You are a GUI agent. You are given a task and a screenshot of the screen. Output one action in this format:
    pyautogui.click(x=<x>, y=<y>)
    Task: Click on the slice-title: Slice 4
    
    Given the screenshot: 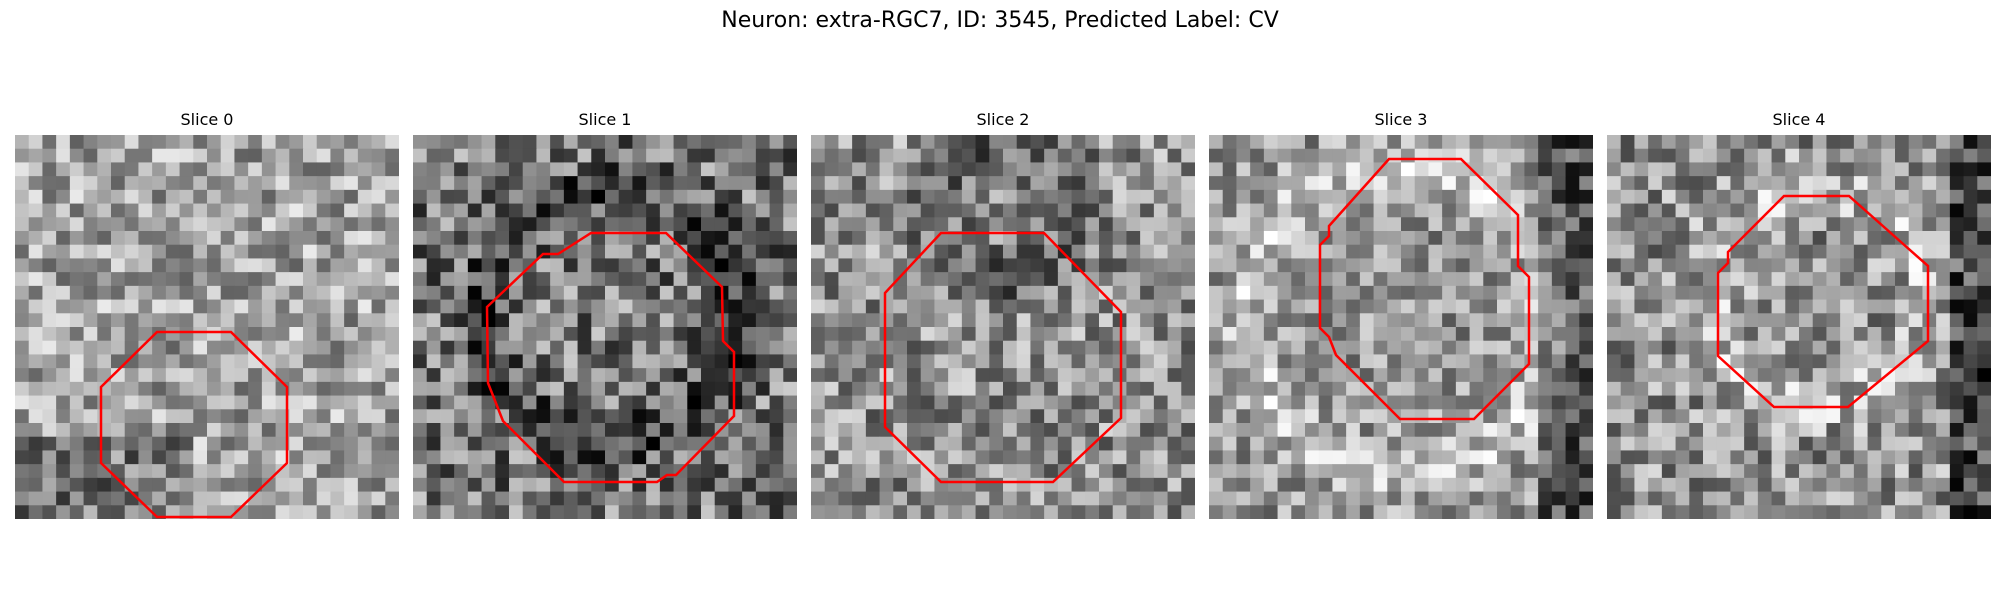 What is the action you would take?
    pyautogui.click(x=1799, y=119)
    